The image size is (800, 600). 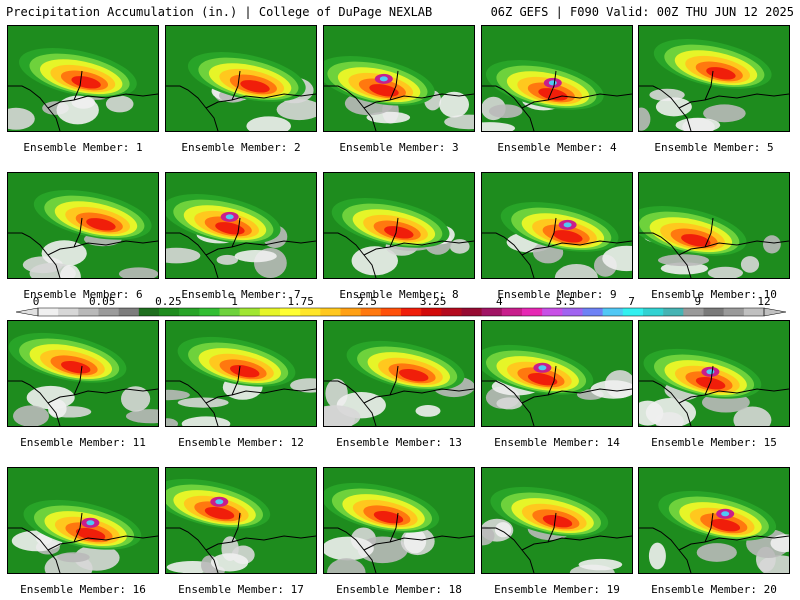 I want to click on ensemble-member-caption: Ensemble Member: 11, so click(x=83, y=442).